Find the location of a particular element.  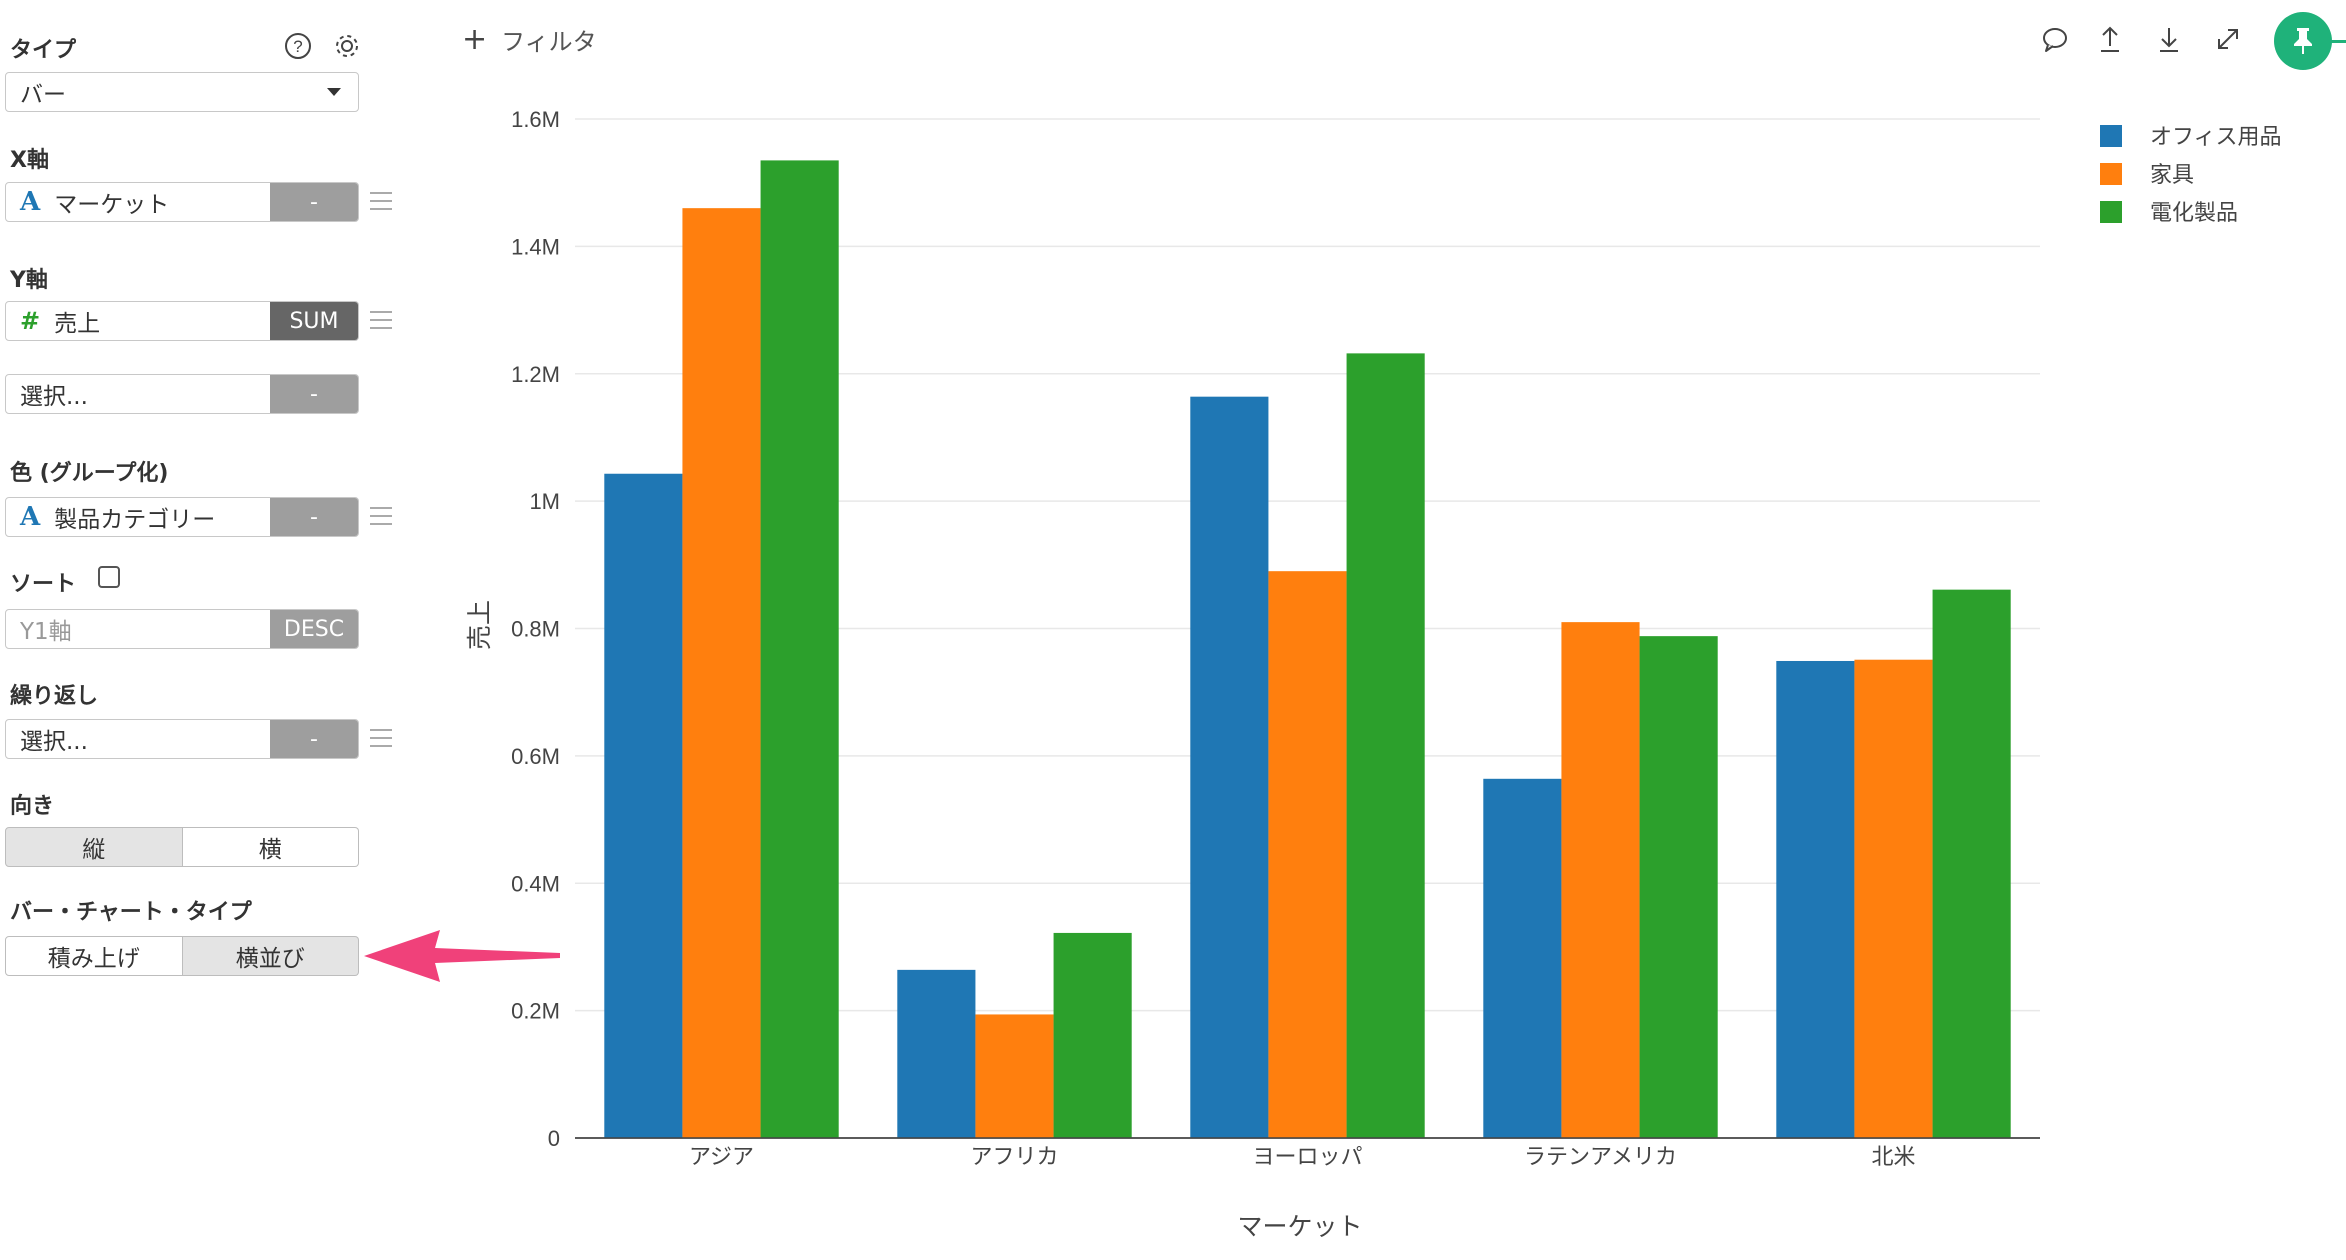

bar-type-grouped-button: 横並び is located at coordinates (270, 956).